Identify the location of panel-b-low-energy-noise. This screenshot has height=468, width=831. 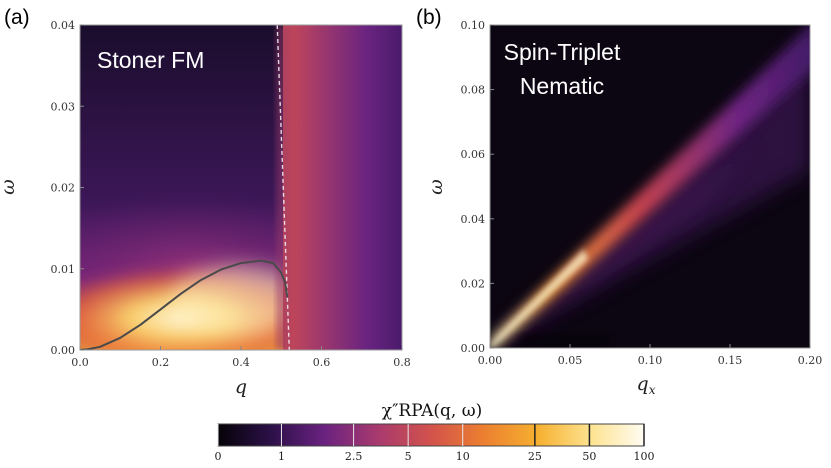
(565, 341).